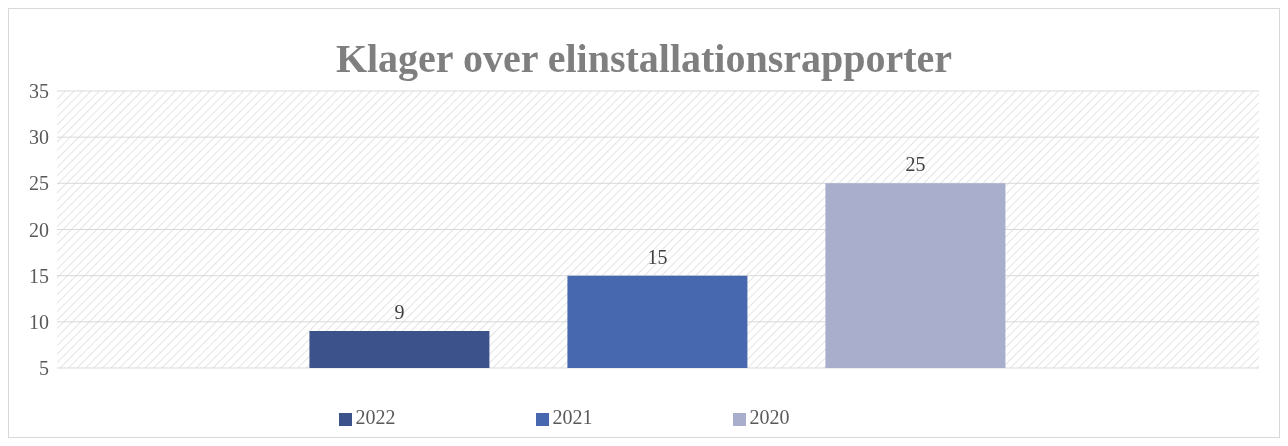 This screenshot has width=1288, height=446. What do you see at coordinates (39, 183) in the screenshot?
I see `y-tick-label: 25` at bounding box center [39, 183].